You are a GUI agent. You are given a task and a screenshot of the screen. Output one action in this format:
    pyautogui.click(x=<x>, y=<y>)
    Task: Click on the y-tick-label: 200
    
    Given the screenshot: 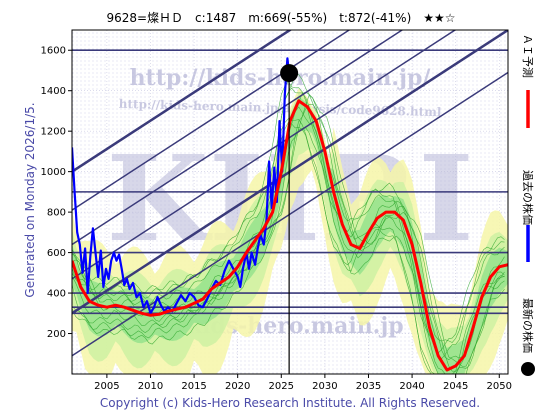 What is the action you would take?
    pyautogui.click(x=56, y=334)
    